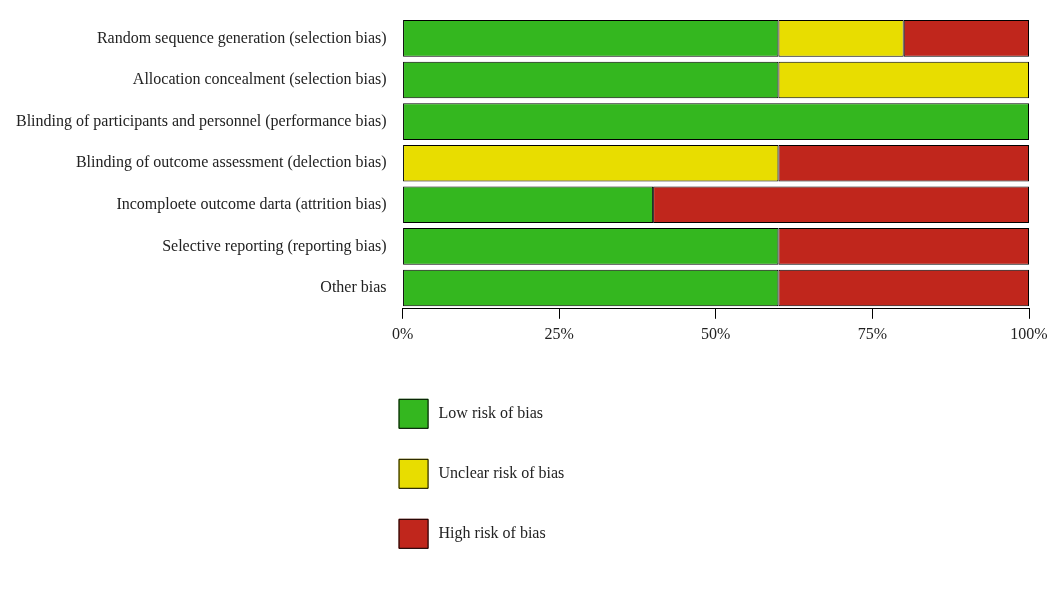 This screenshot has width=1055, height=592. What do you see at coordinates (490, 412) in the screenshot?
I see `legend-label: Low risk of bias` at bounding box center [490, 412].